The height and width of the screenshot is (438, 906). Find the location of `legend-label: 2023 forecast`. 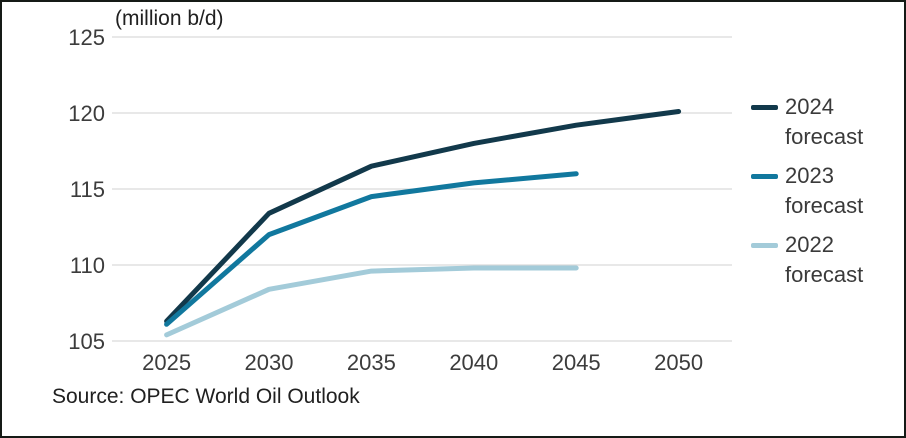

legend-label: 2023 forecast is located at coordinates (824, 191).